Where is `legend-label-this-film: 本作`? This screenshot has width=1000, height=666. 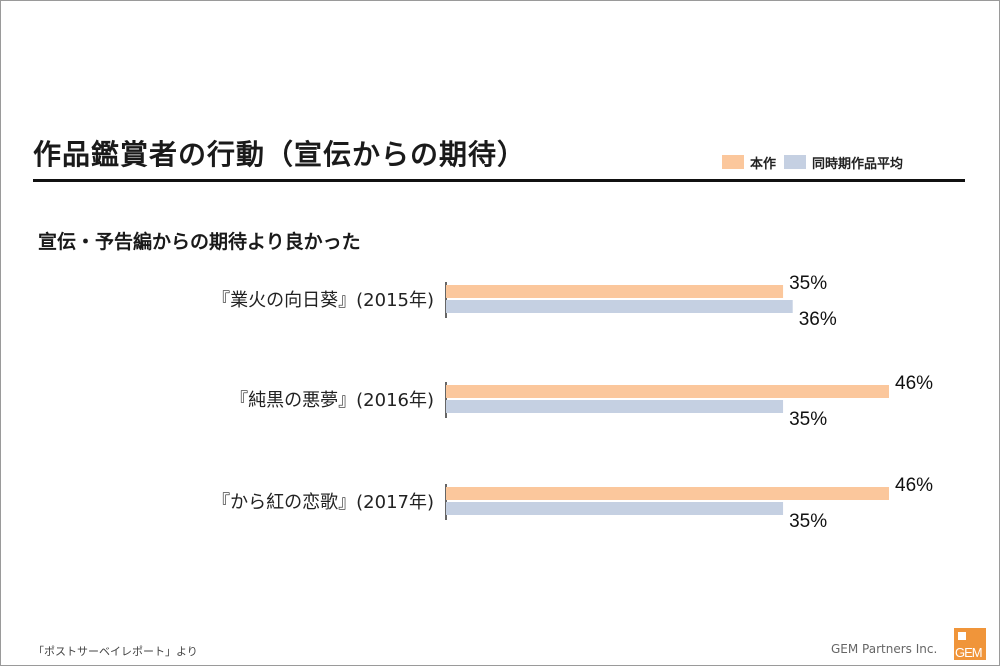 legend-label-this-film: 本作 is located at coordinates (763, 164).